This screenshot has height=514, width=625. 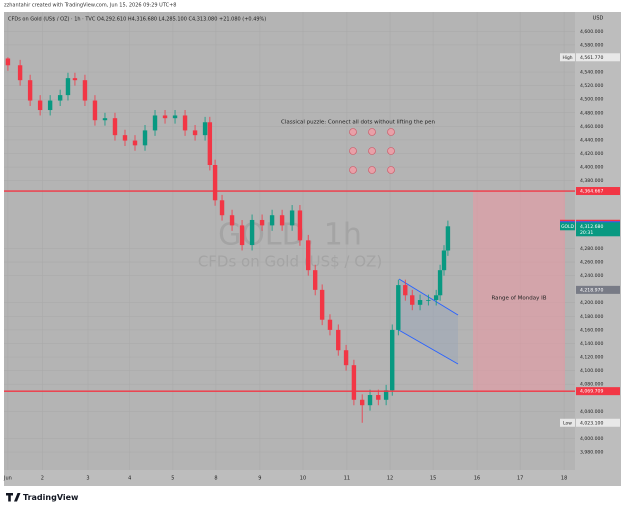 What do you see at coordinates (87, 479) in the screenshot?
I see `x-tick-label: 3` at bounding box center [87, 479].